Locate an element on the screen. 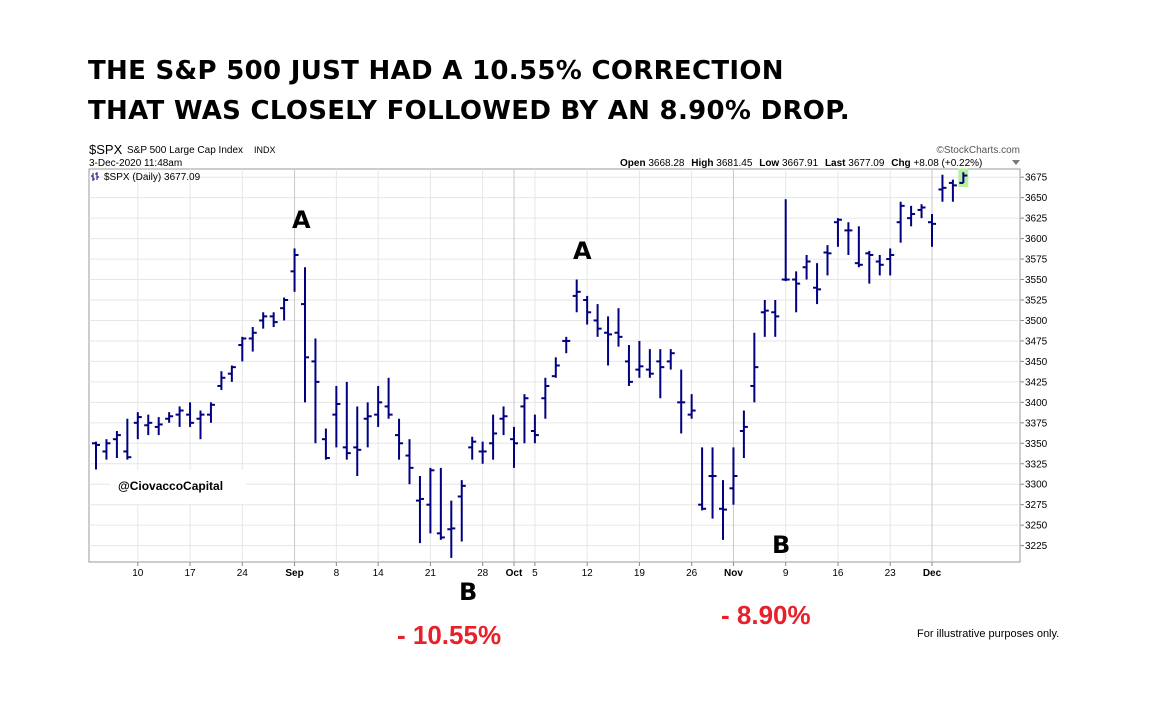 The width and height of the screenshot is (1173, 704). y-tick-label: 3550 is located at coordinates (1036, 280).